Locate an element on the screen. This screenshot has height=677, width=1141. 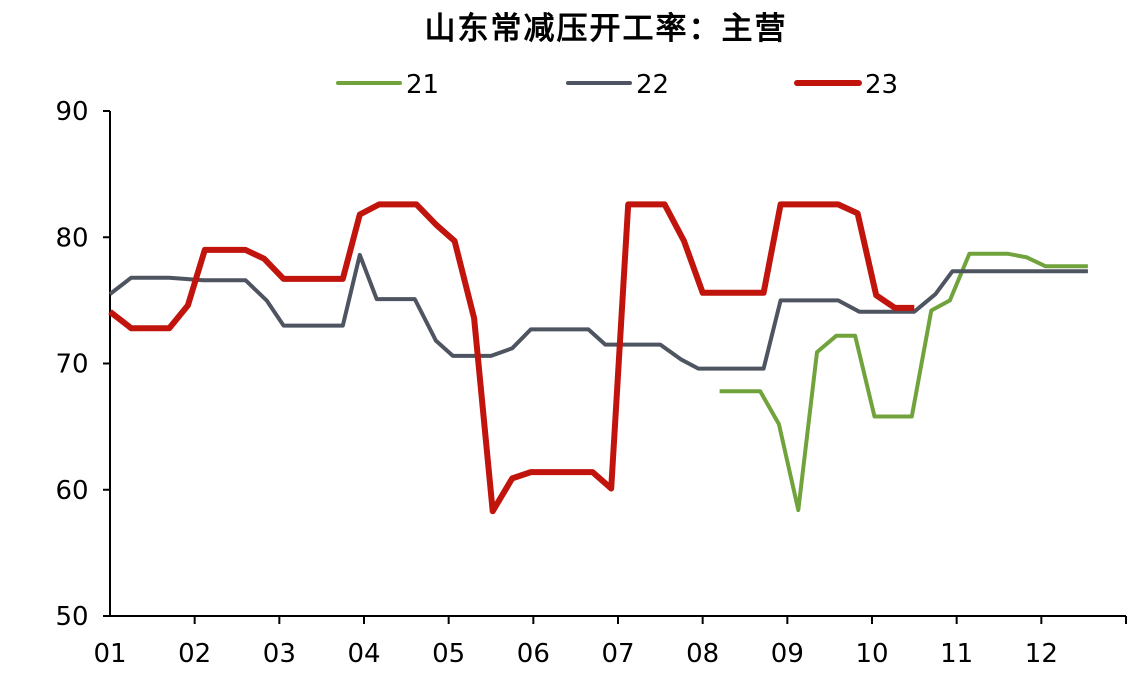
x-tick-label: 01 is located at coordinates (109, 654).